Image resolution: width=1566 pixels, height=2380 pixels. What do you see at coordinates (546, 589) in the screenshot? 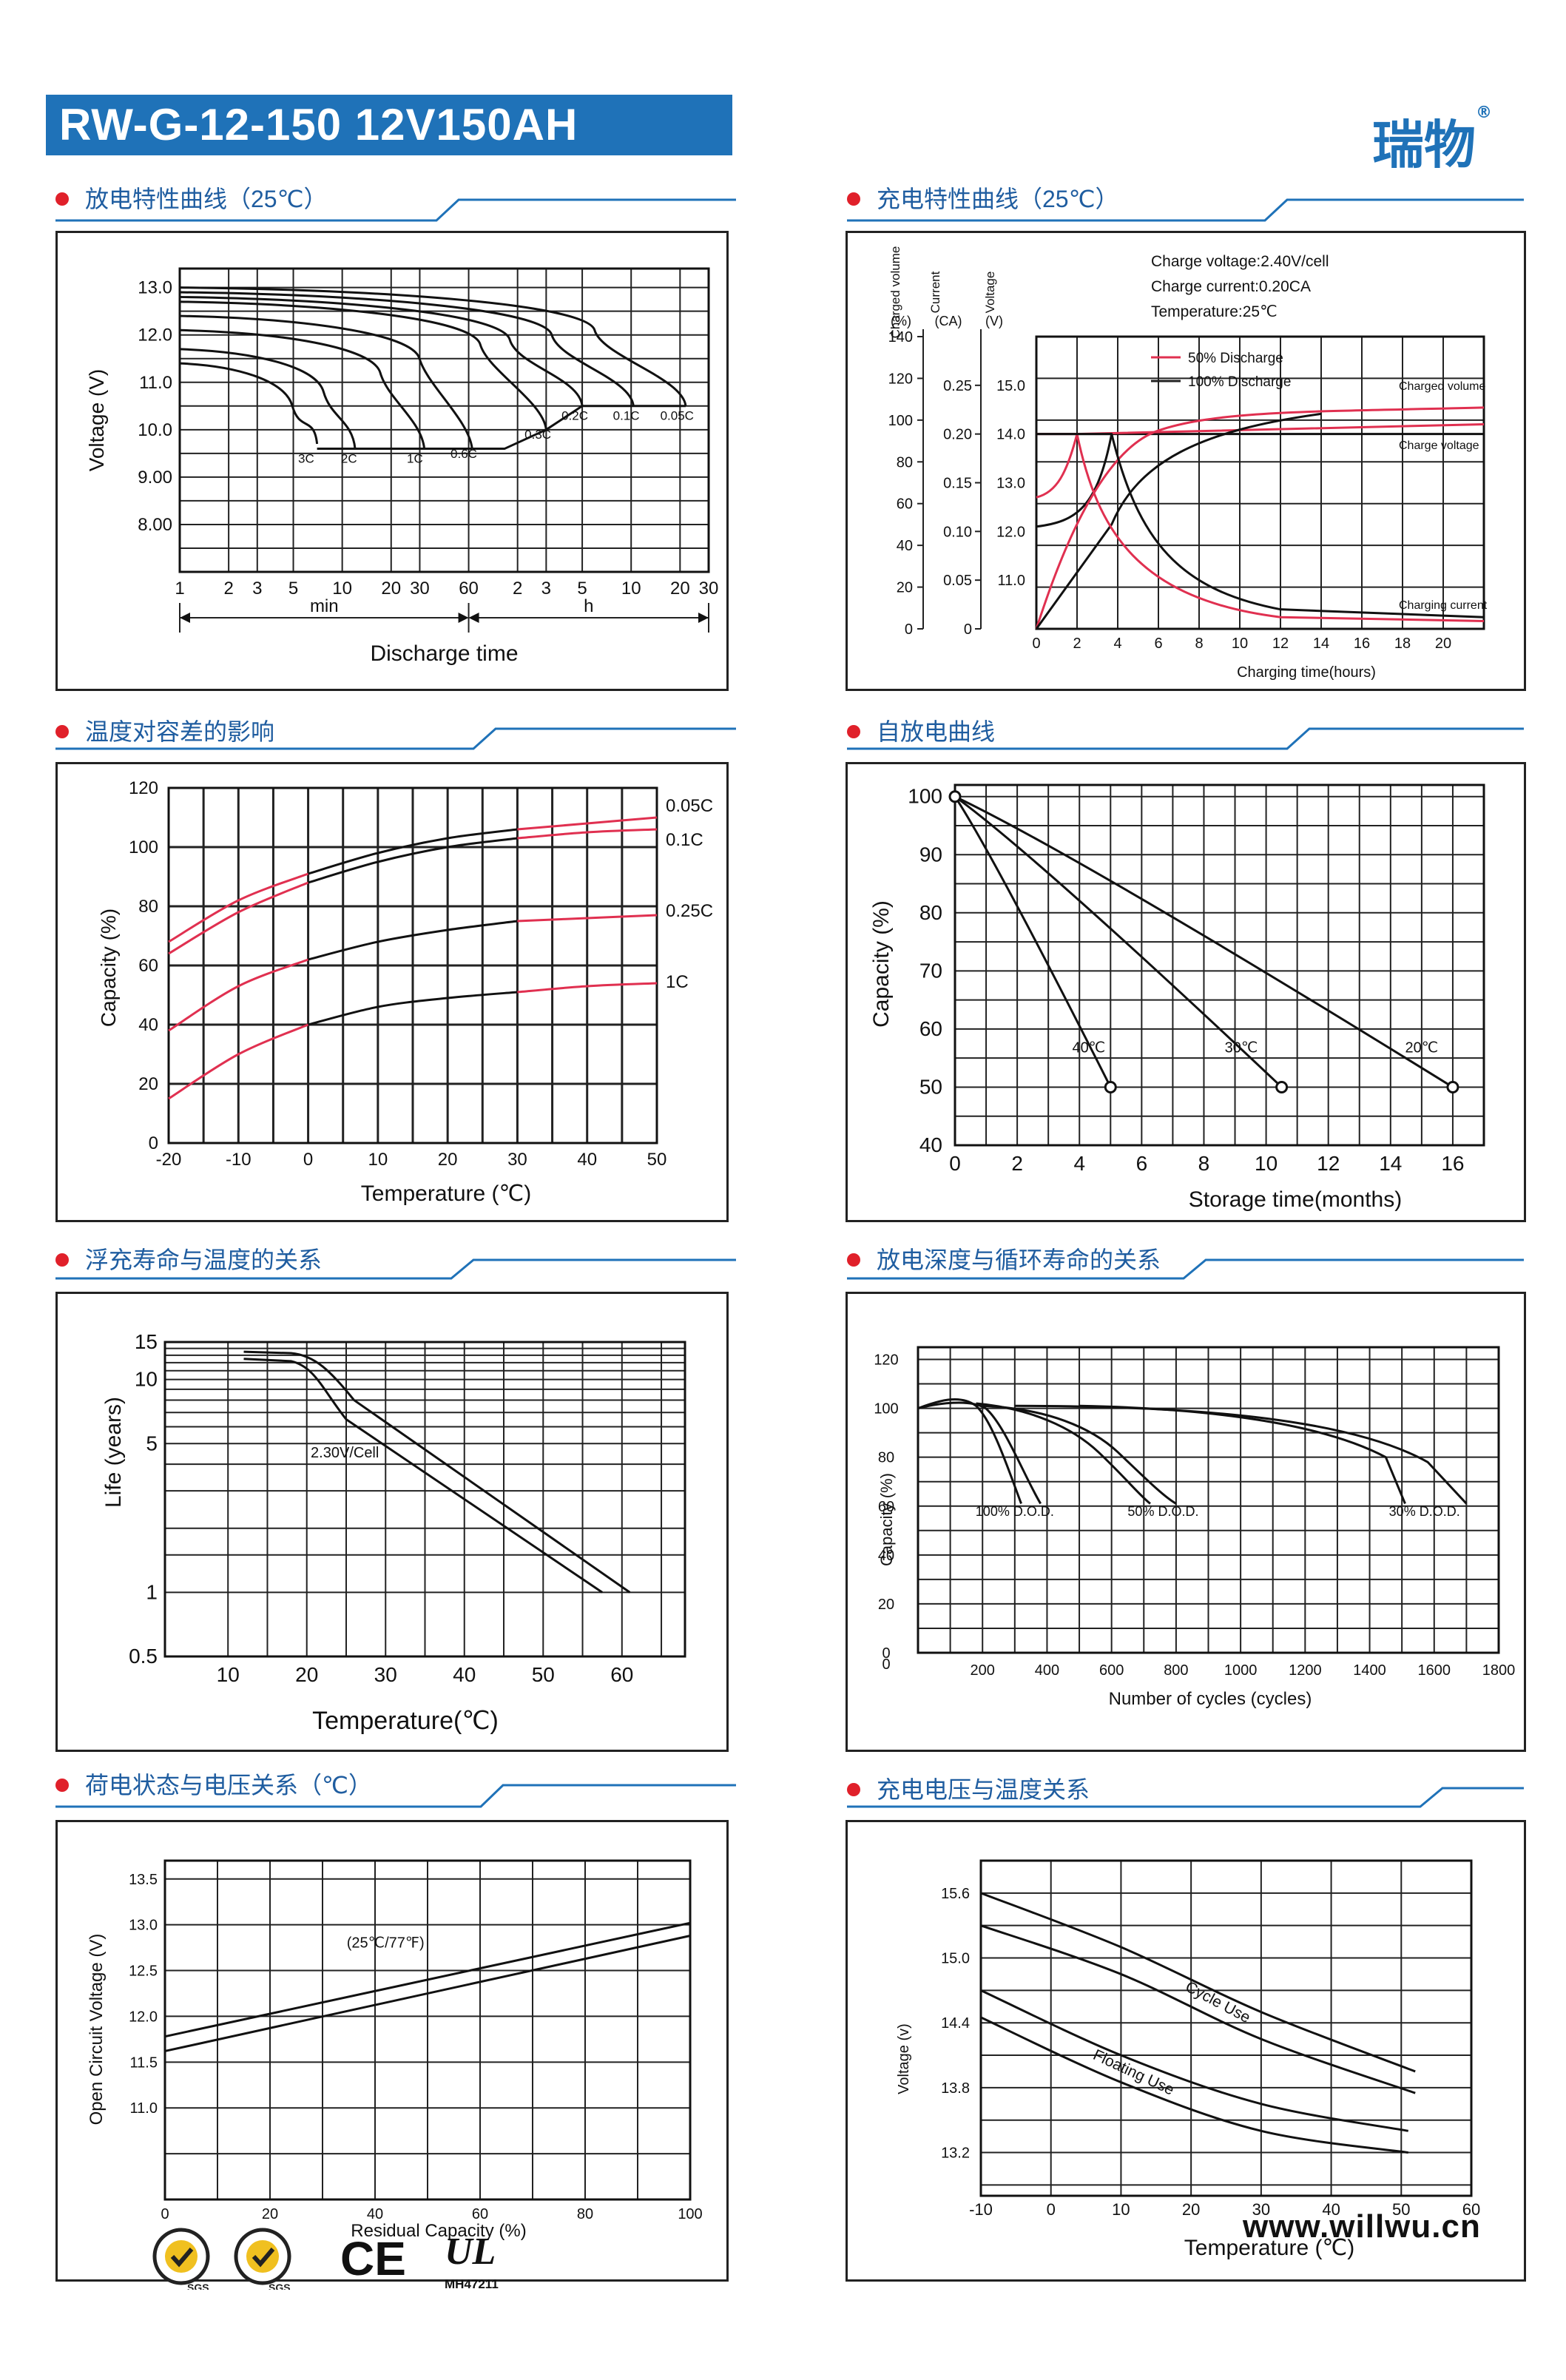
I see `x-tick-label: 3` at bounding box center [546, 589].